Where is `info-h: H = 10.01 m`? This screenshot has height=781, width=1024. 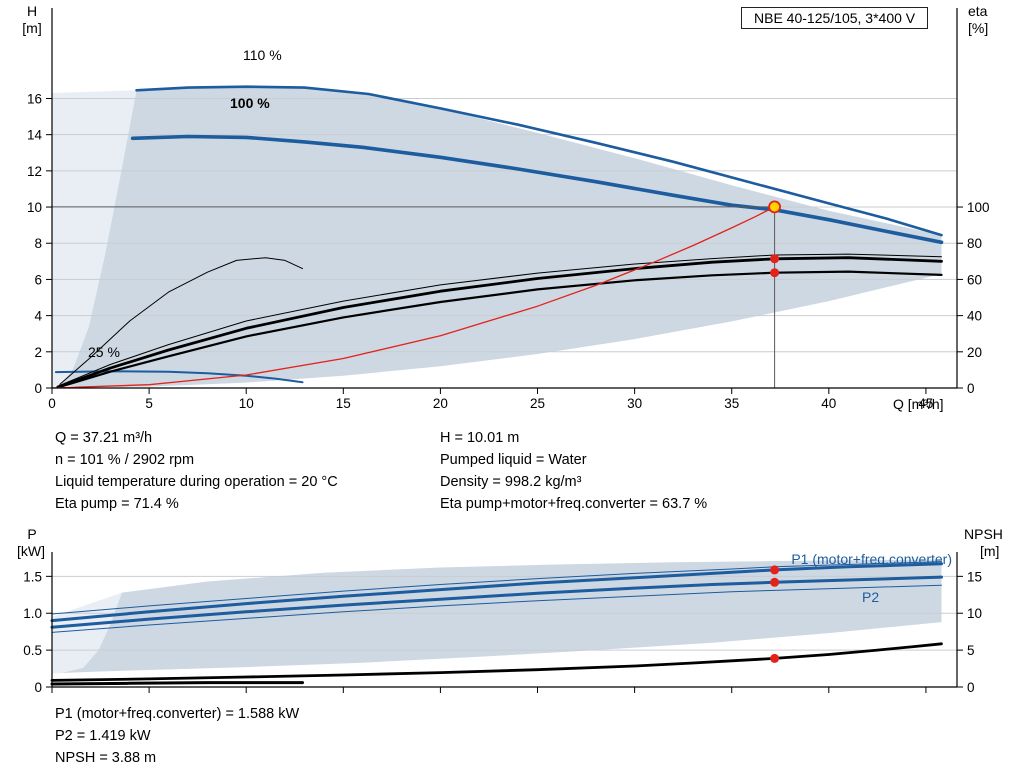 info-h: H = 10.01 m is located at coordinates (480, 438).